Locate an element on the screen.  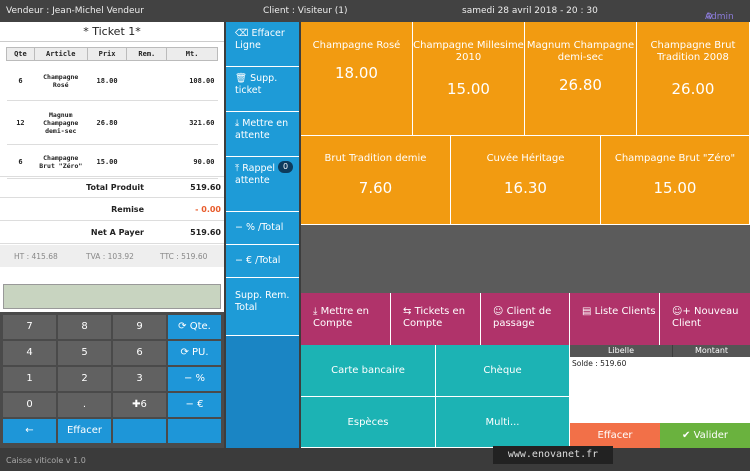
row-amount: 321.60 is located at coordinates (192, 122).